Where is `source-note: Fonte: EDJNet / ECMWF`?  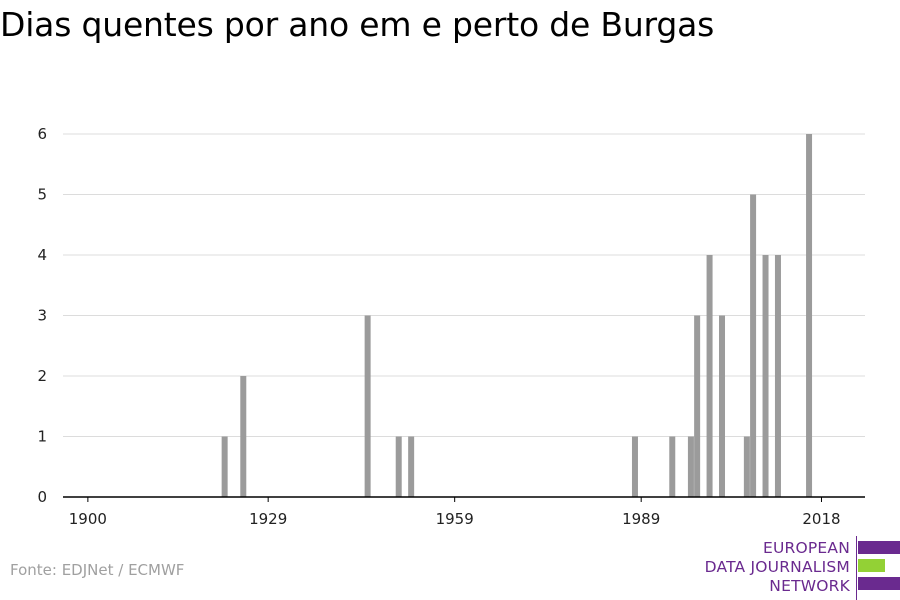 source-note: Fonte: EDJNet / ECMWF is located at coordinates (97, 570).